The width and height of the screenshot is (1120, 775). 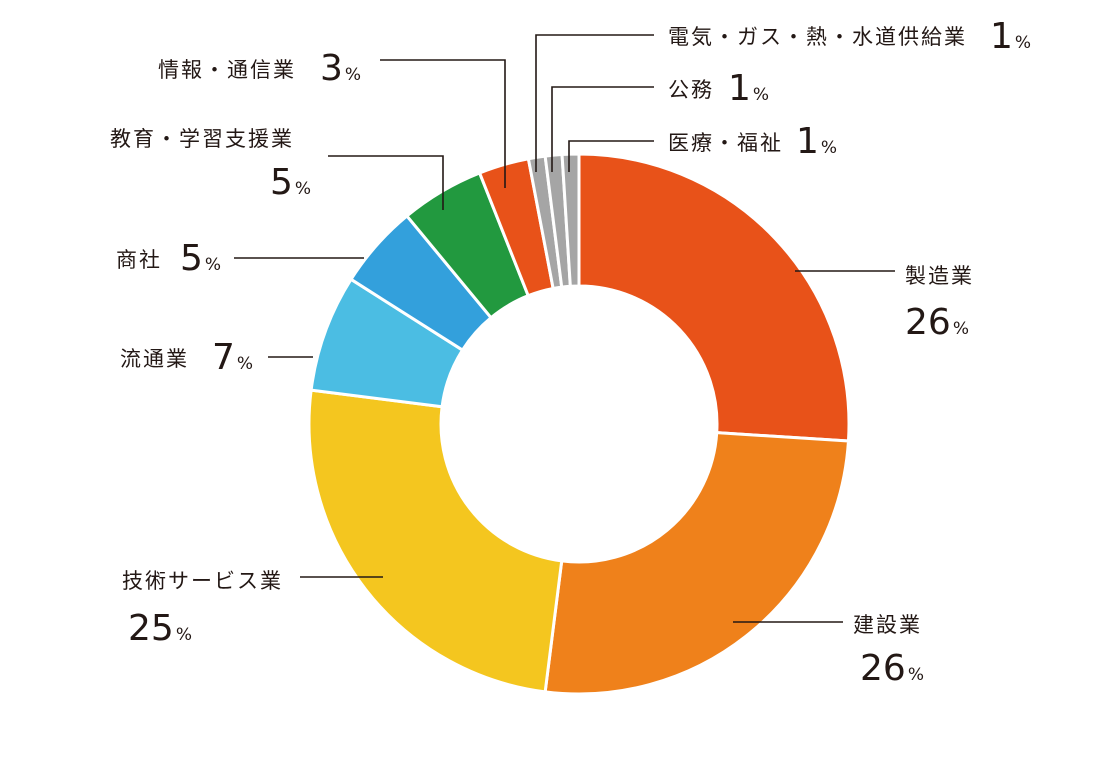 What do you see at coordinates (386, 182) in the screenshot?
I see `leader-education` at bounding box center [386, 182].